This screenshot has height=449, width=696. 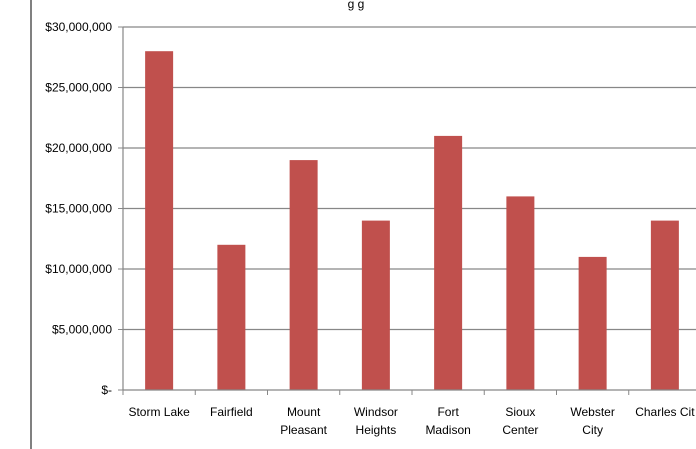 What do you see at coordinates (520, 421) in the screenshot?
I see `x-tick-label: Sioux Center` at bounding box center [520, 421].